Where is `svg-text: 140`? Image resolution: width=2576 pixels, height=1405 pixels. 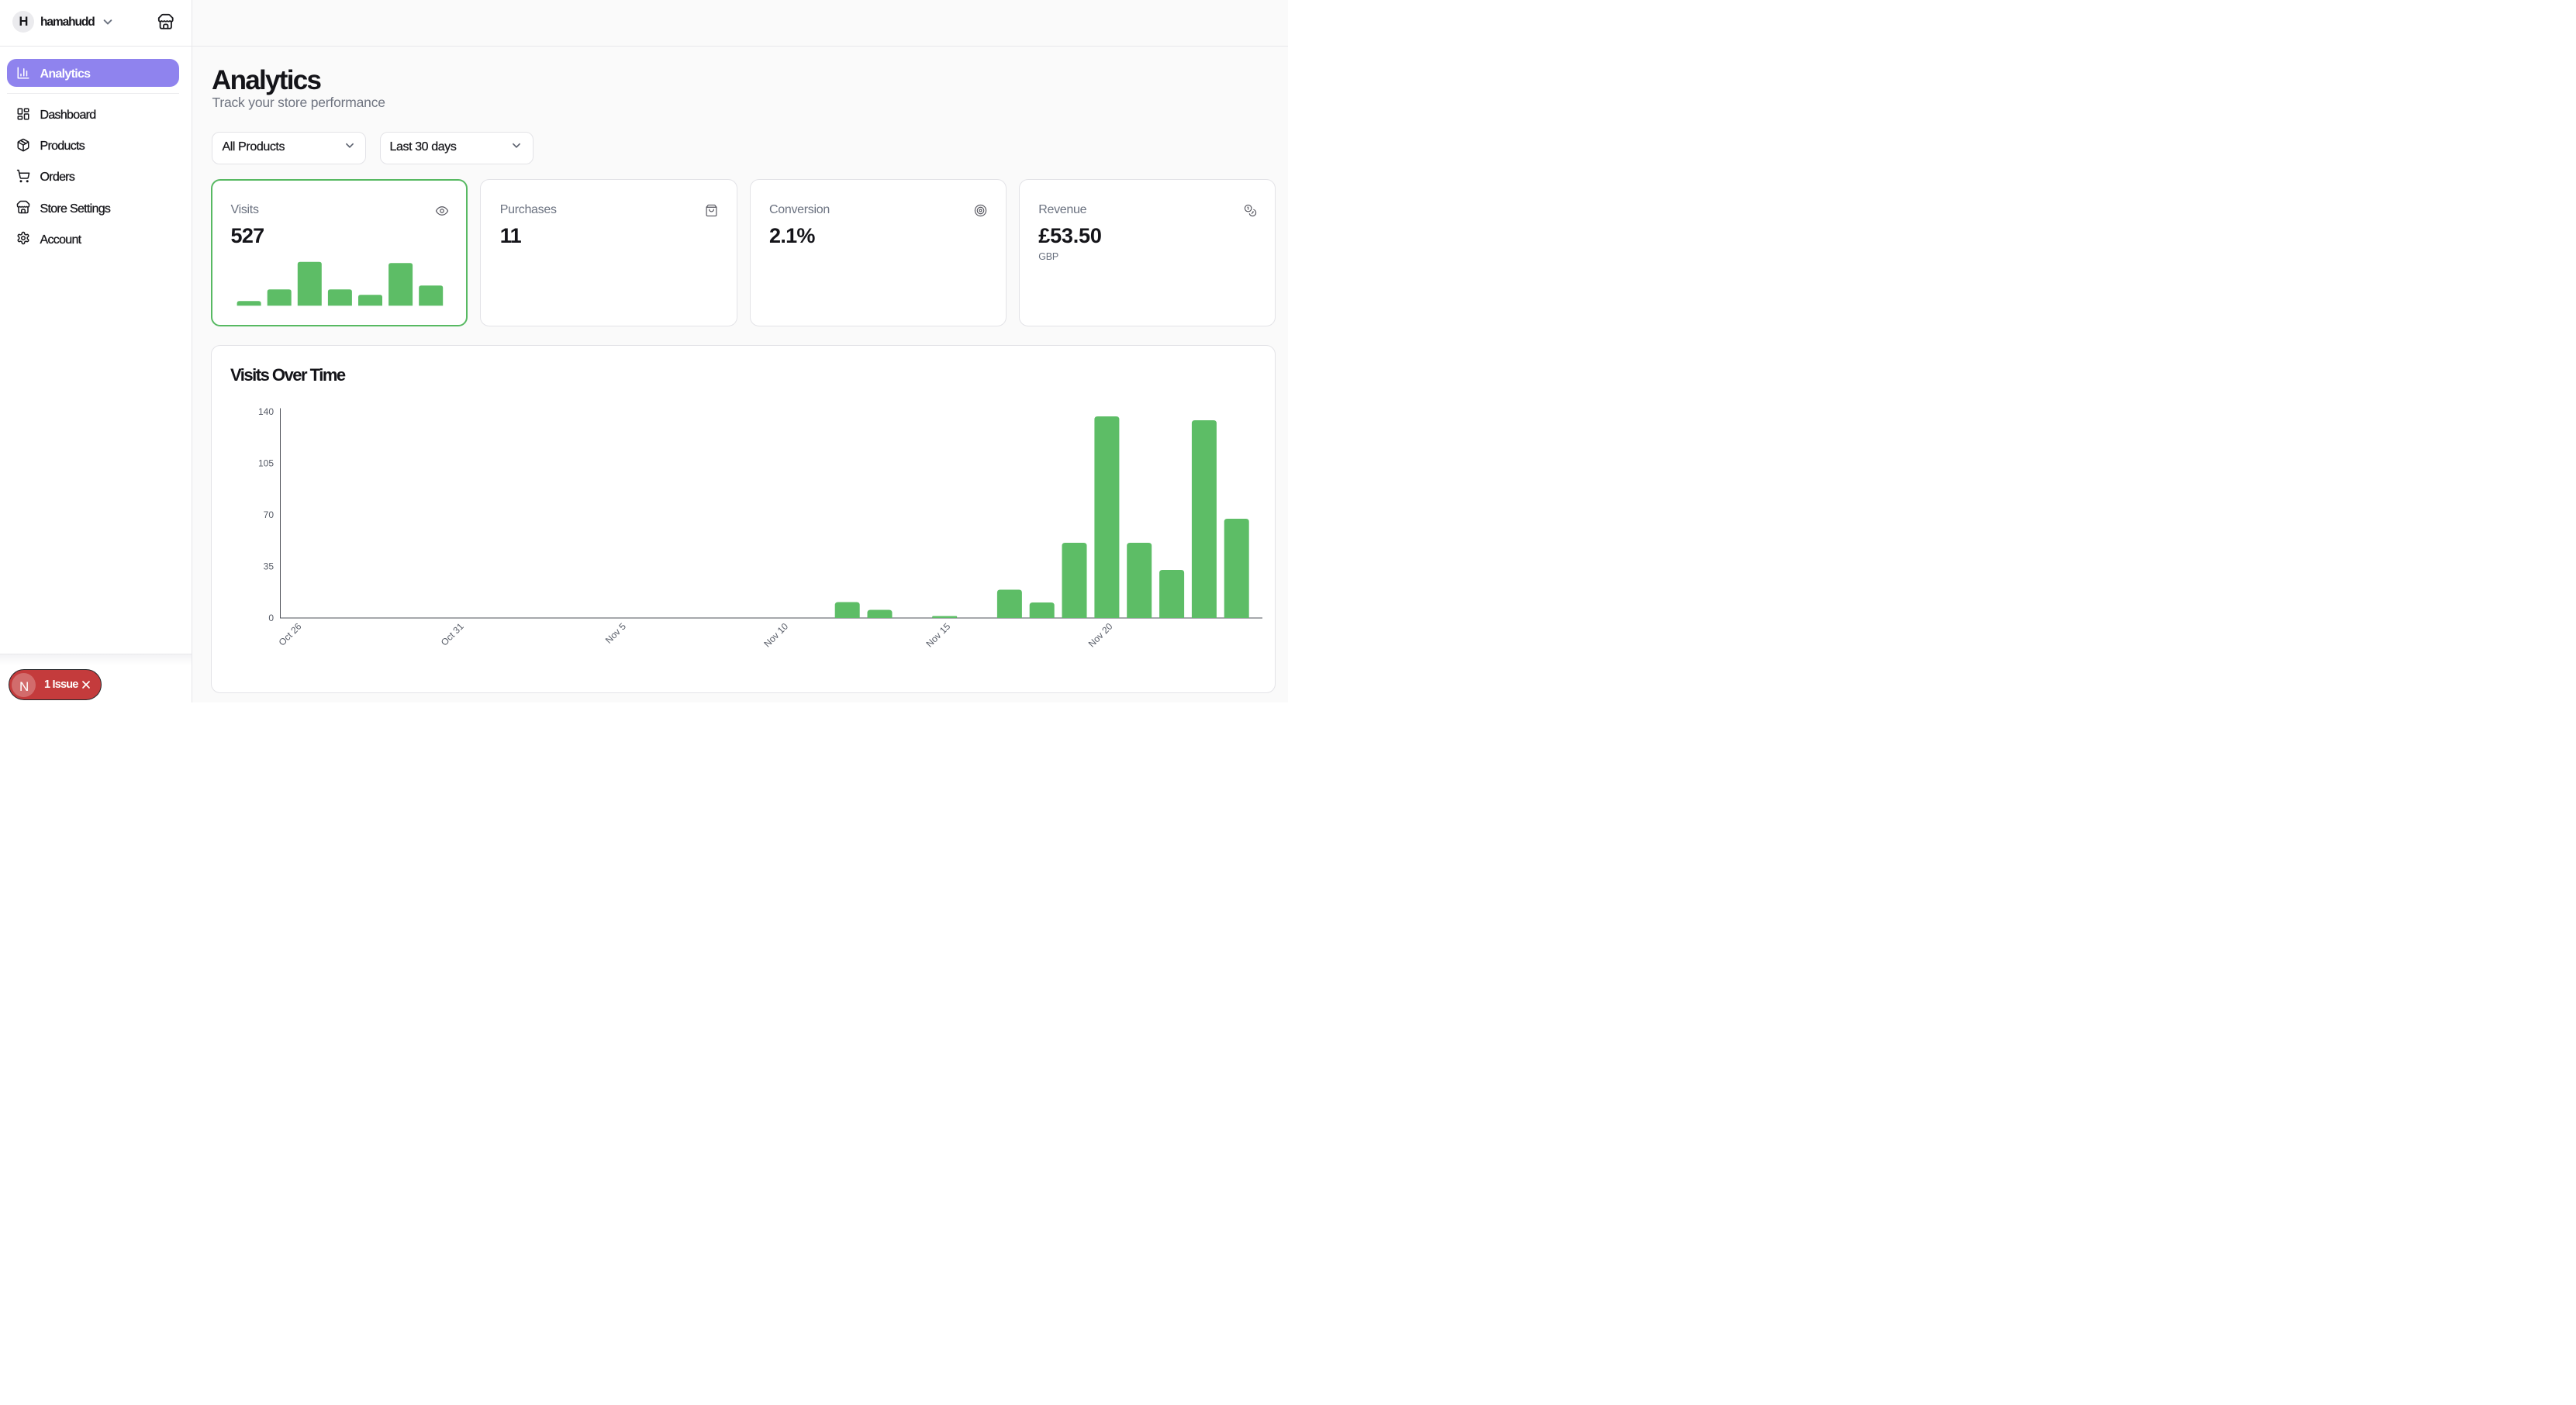
svg-text: 140 is located at coordinates (266, 411).